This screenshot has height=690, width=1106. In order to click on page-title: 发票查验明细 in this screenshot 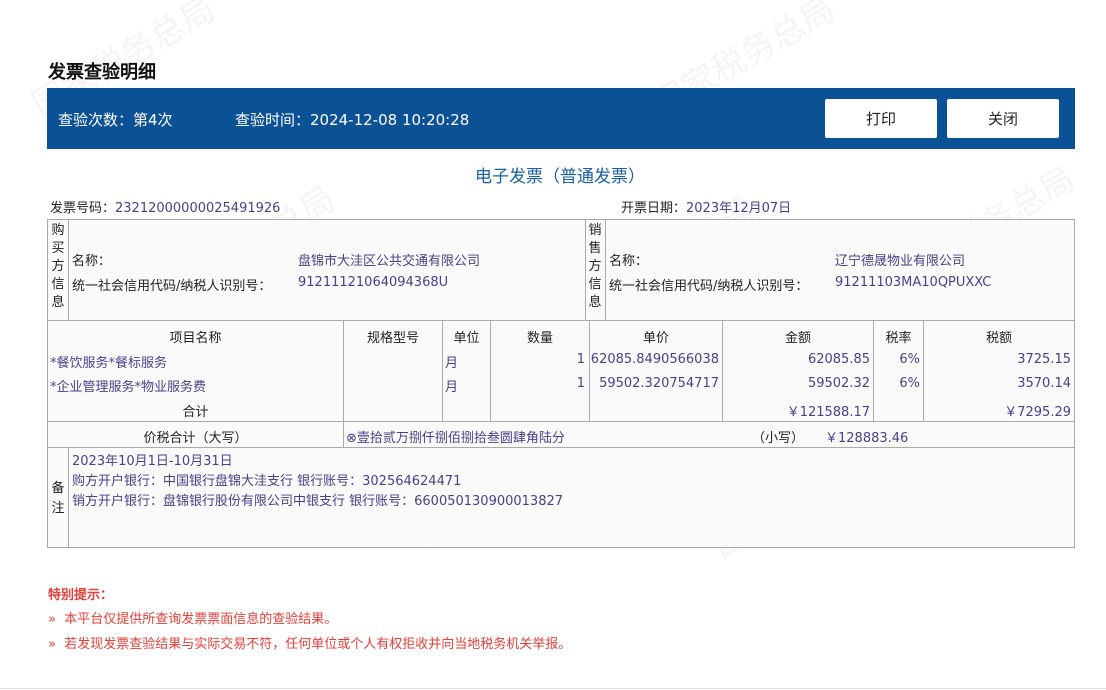, I will do `click(102, 72)`.